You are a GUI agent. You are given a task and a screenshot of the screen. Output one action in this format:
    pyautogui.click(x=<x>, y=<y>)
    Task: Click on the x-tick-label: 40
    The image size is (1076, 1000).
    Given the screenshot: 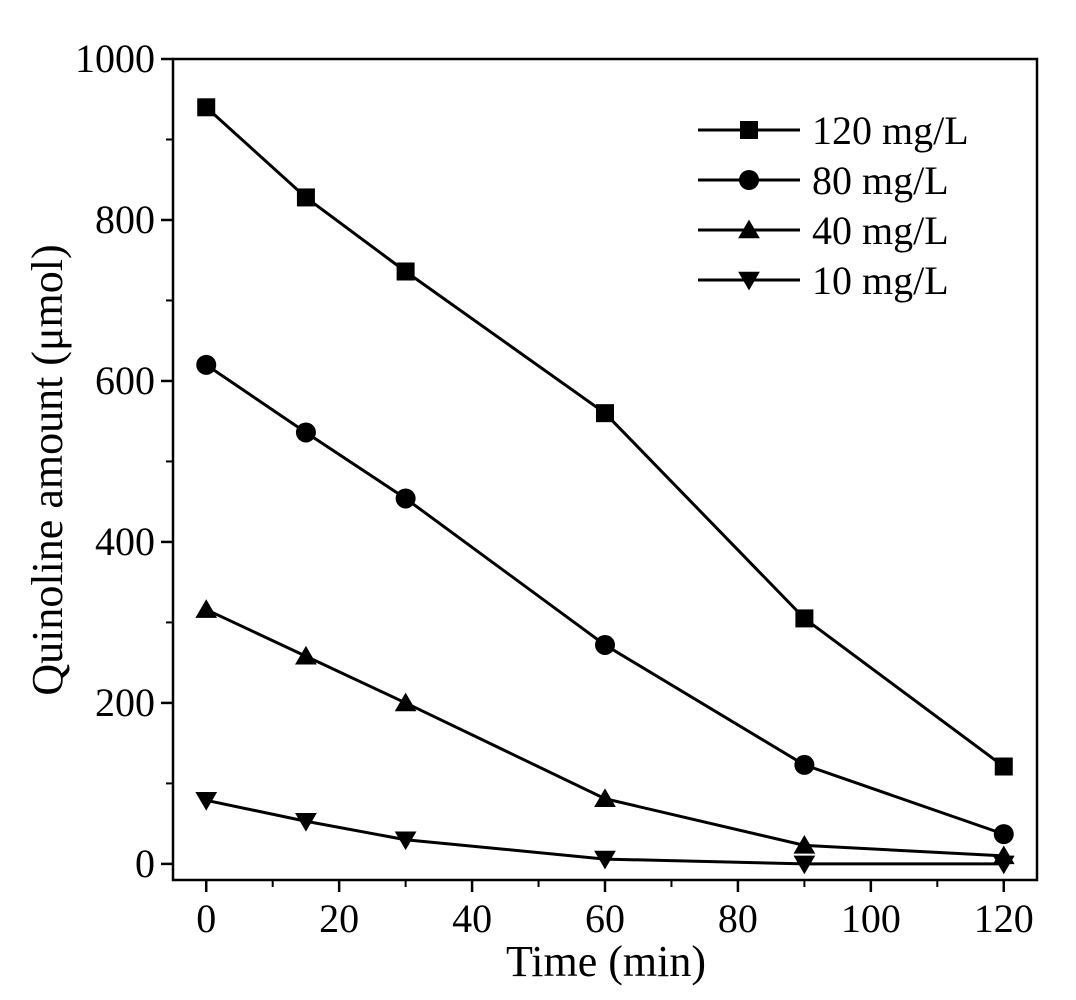 What is the action you would take?
    pyautogui.click(x=472, y=918)
    